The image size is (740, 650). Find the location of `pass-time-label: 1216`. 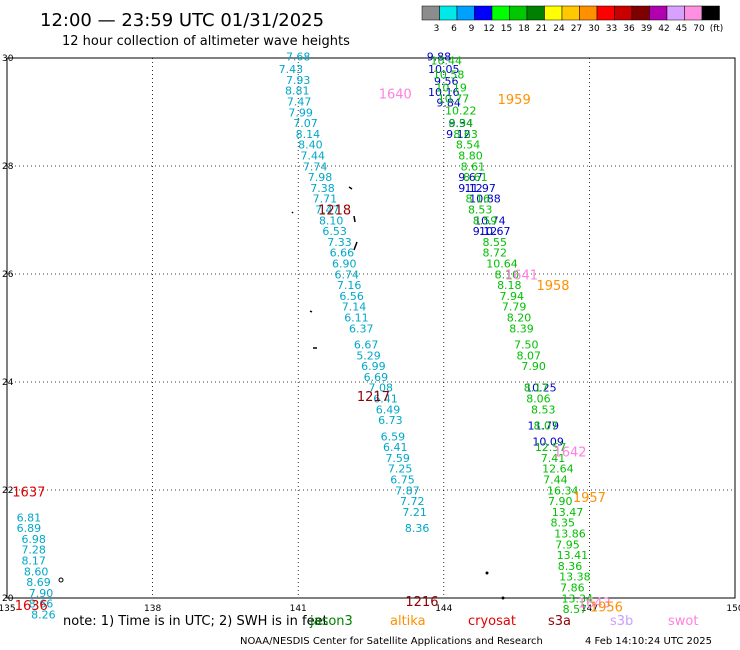

pass-time-label: 1216 is located at coordinates (421, 602).